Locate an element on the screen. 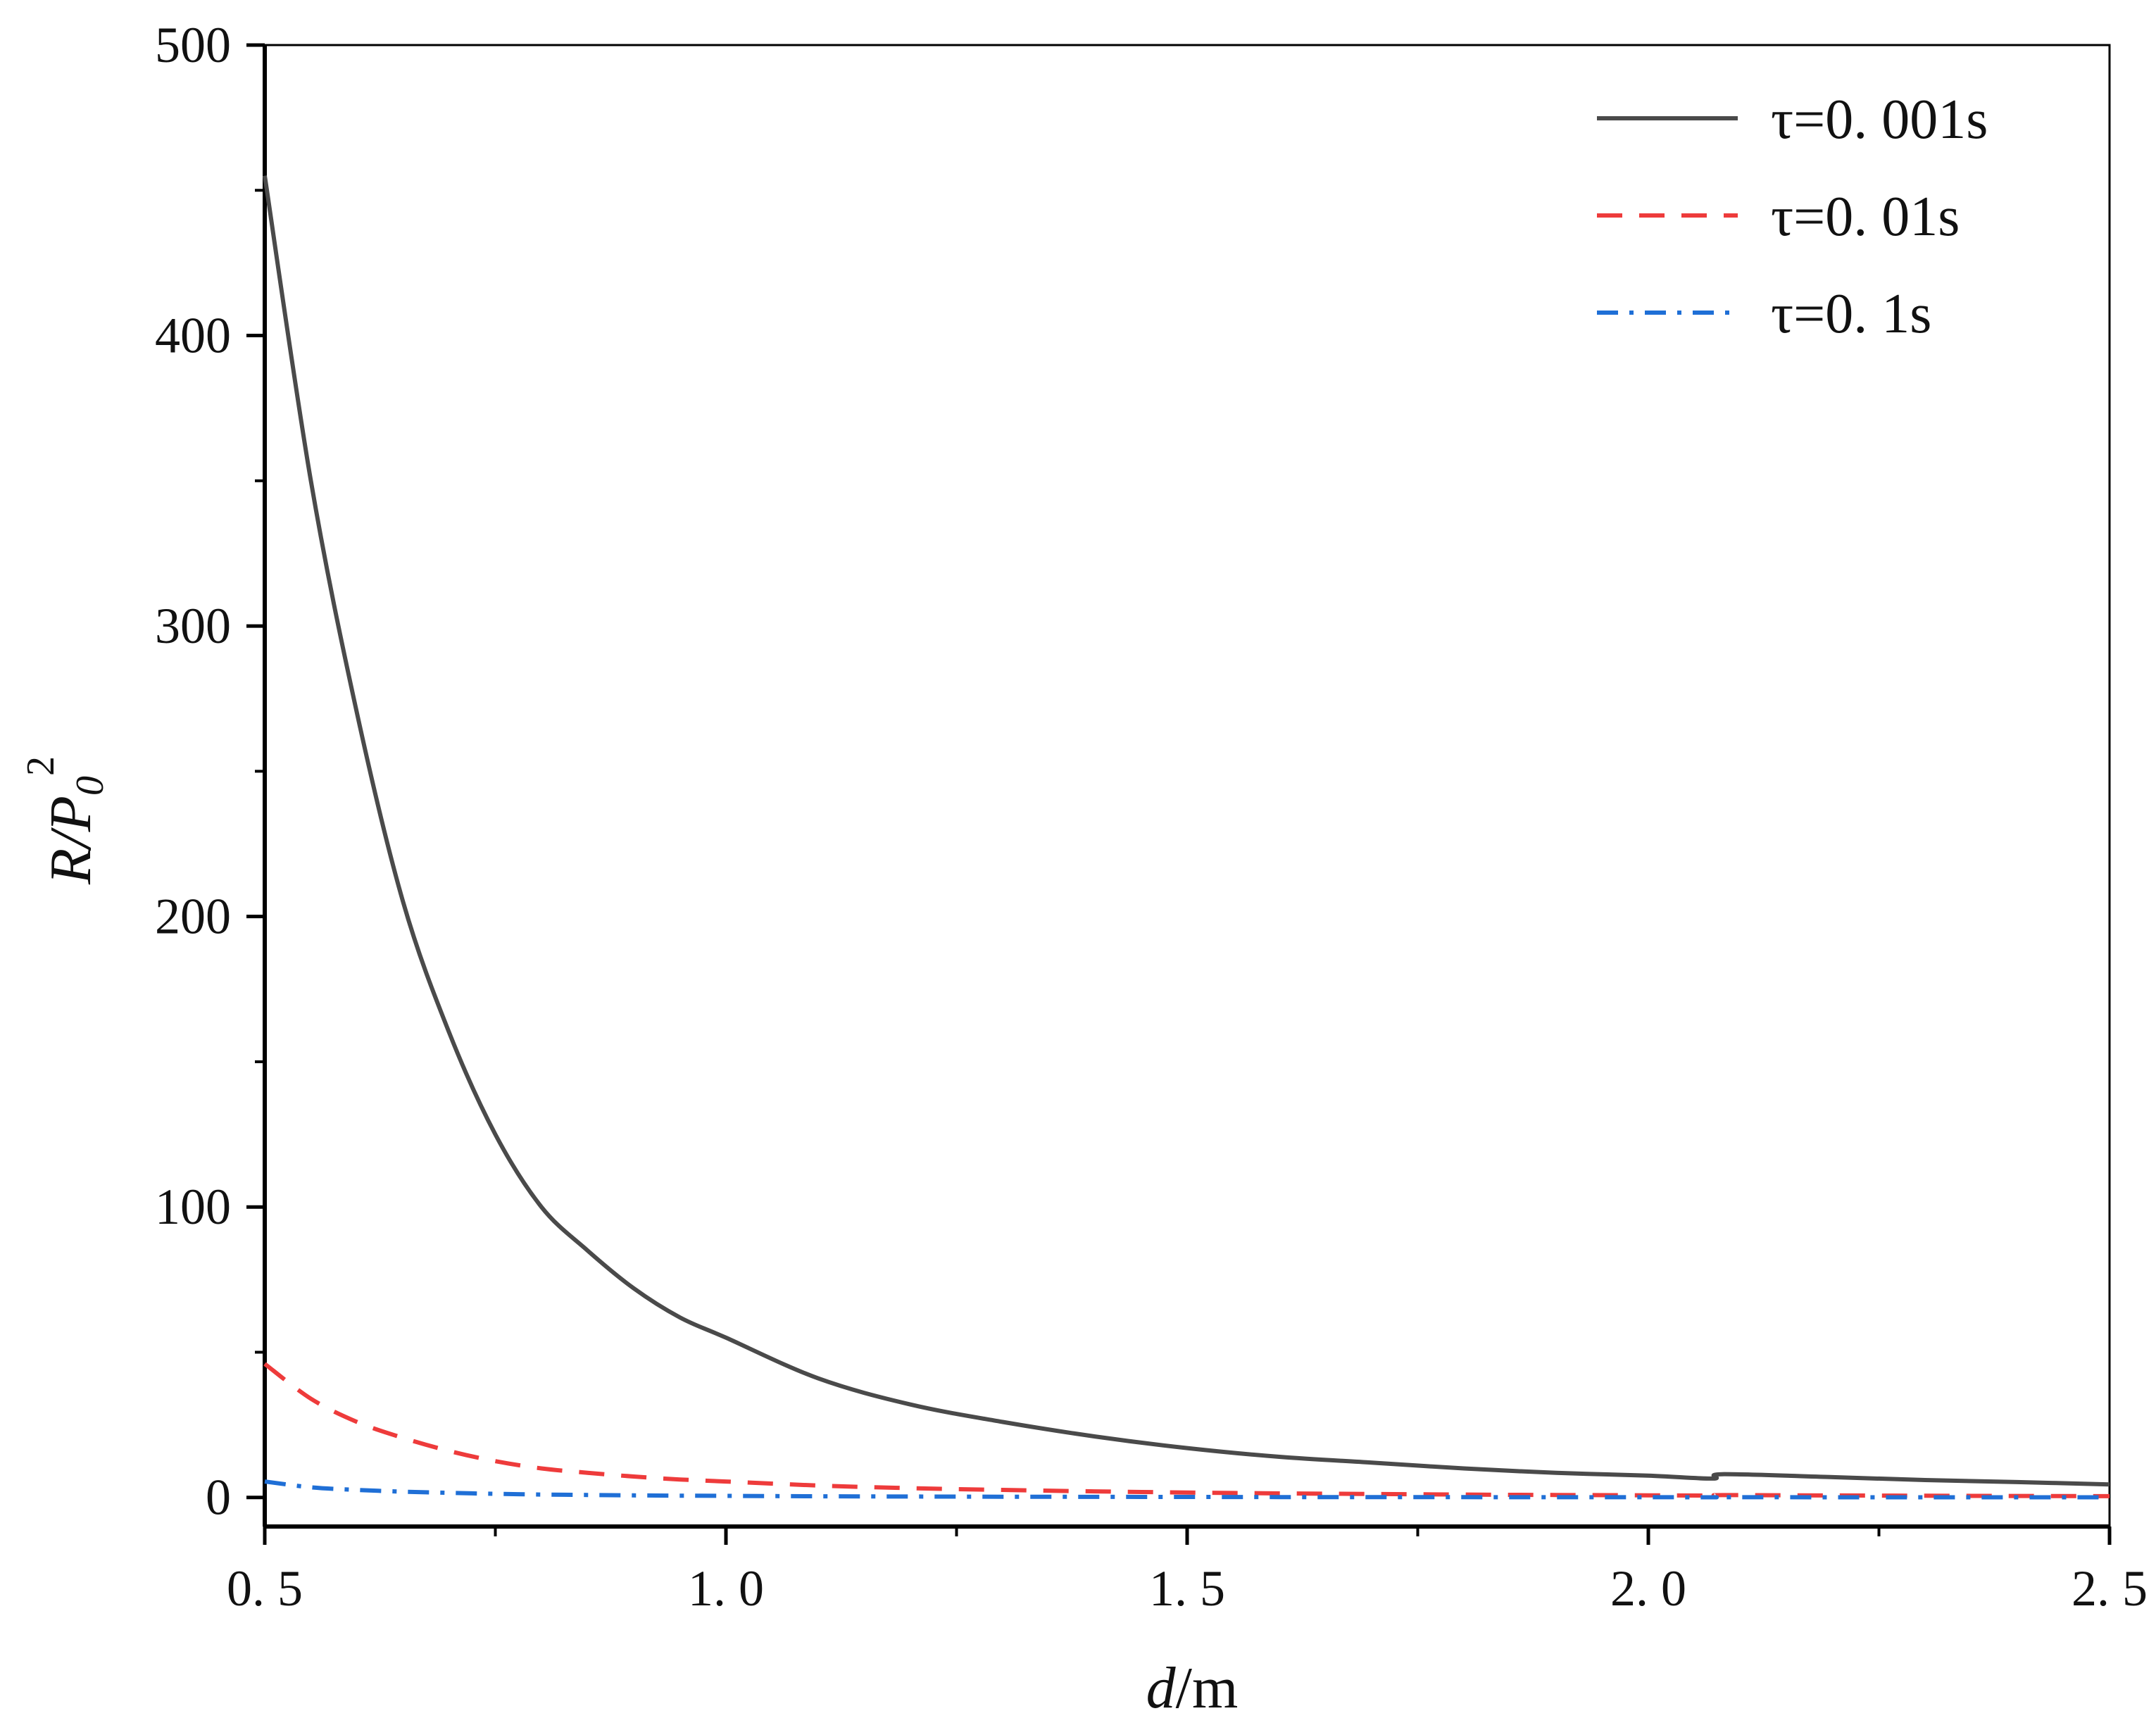 The height and width of the screenshot is (1730, 2156). y-axis-title-sup: 2 is located at coordinates (41, 766).